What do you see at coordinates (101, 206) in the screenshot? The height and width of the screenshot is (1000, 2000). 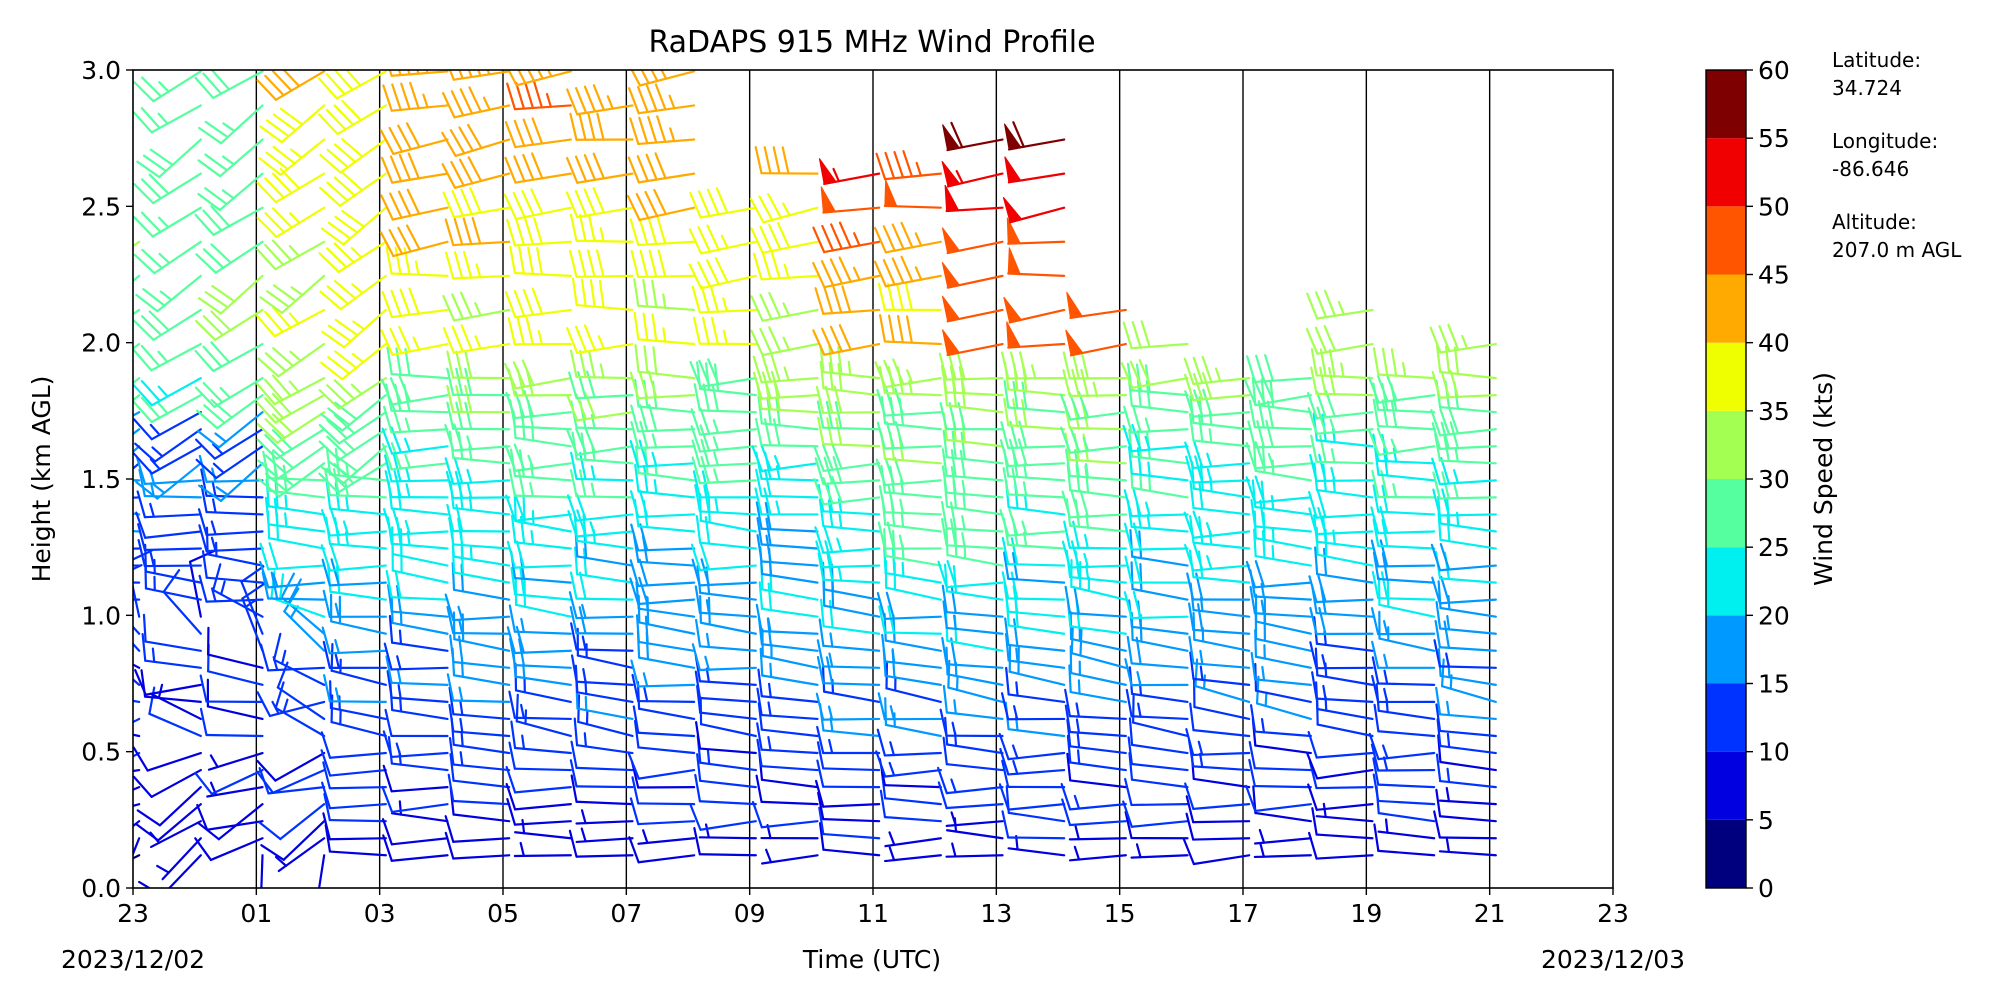 I see `y-tick-label-5: 2.5` at bounding box center [101, 206].